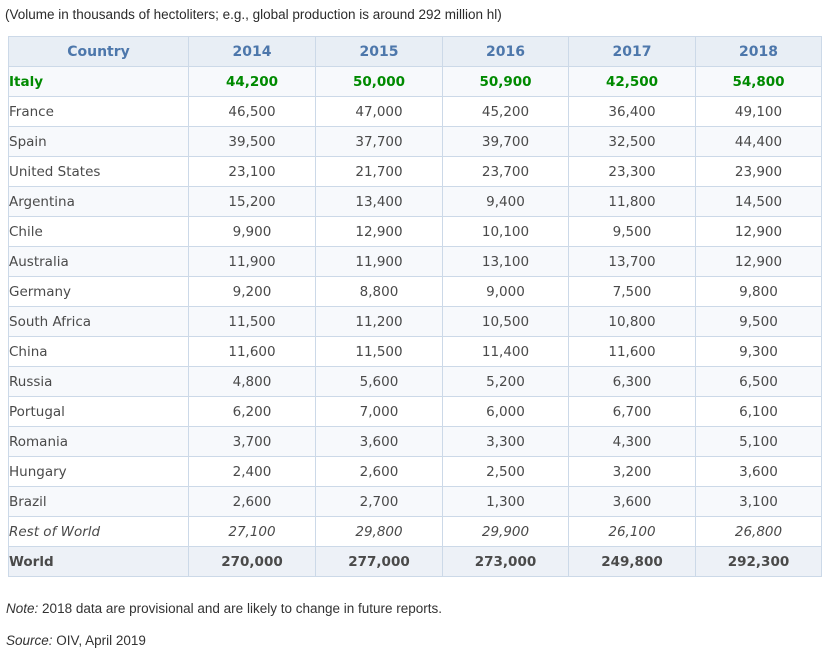 The image size is (829, 663). I want to click on value-cell: 7,000, so click(379, 411).